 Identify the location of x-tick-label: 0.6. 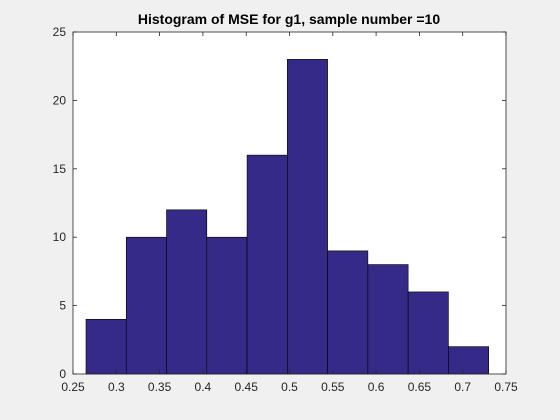
(376, 387).